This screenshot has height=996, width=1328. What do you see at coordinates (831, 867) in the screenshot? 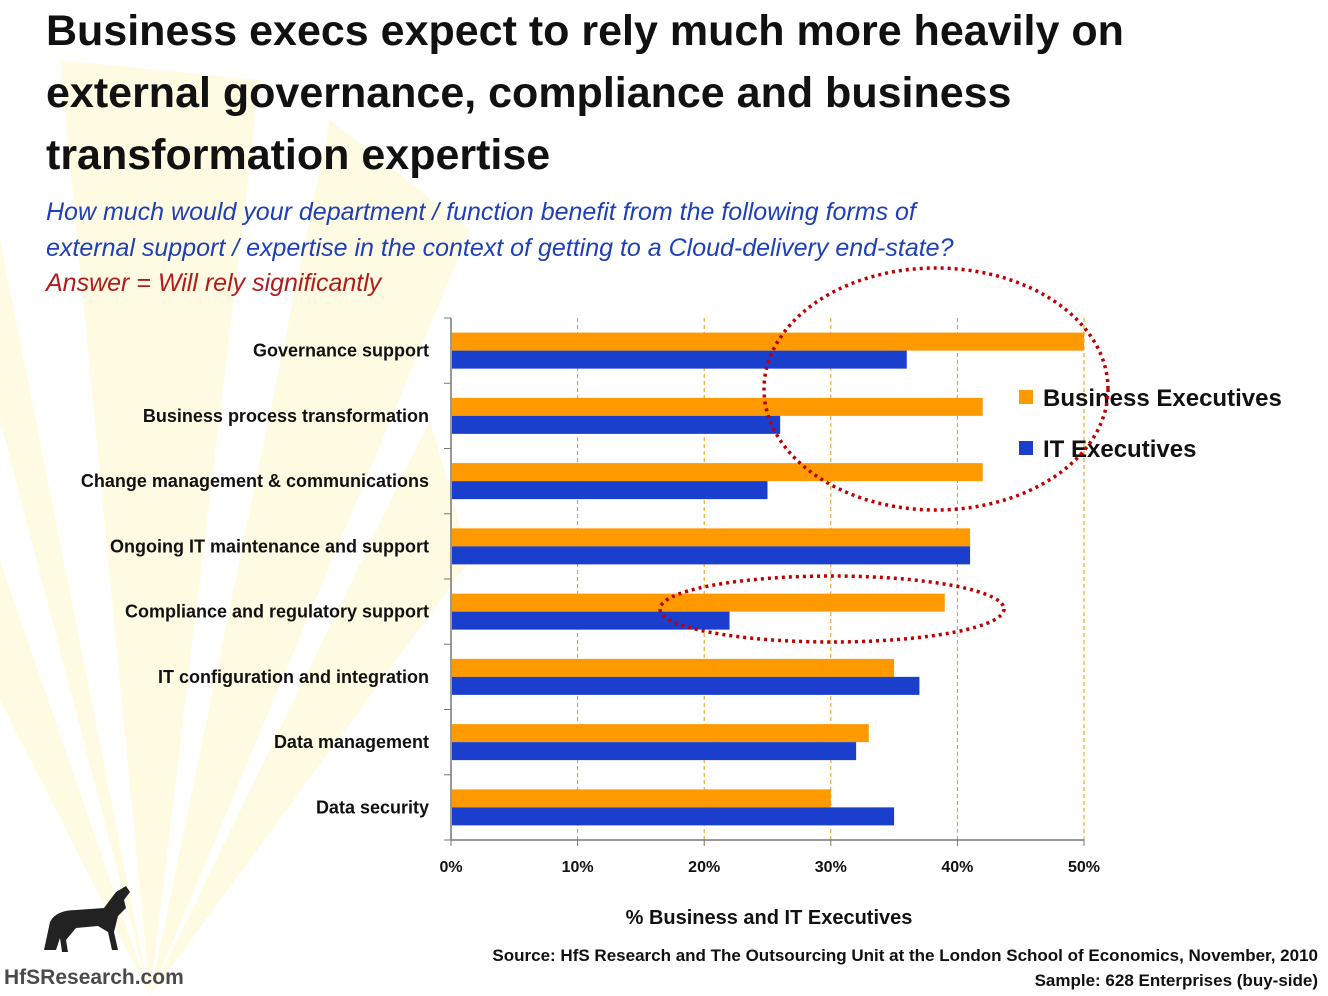
I see `x-tick-label: 30%` at bounding box center [831, 867].